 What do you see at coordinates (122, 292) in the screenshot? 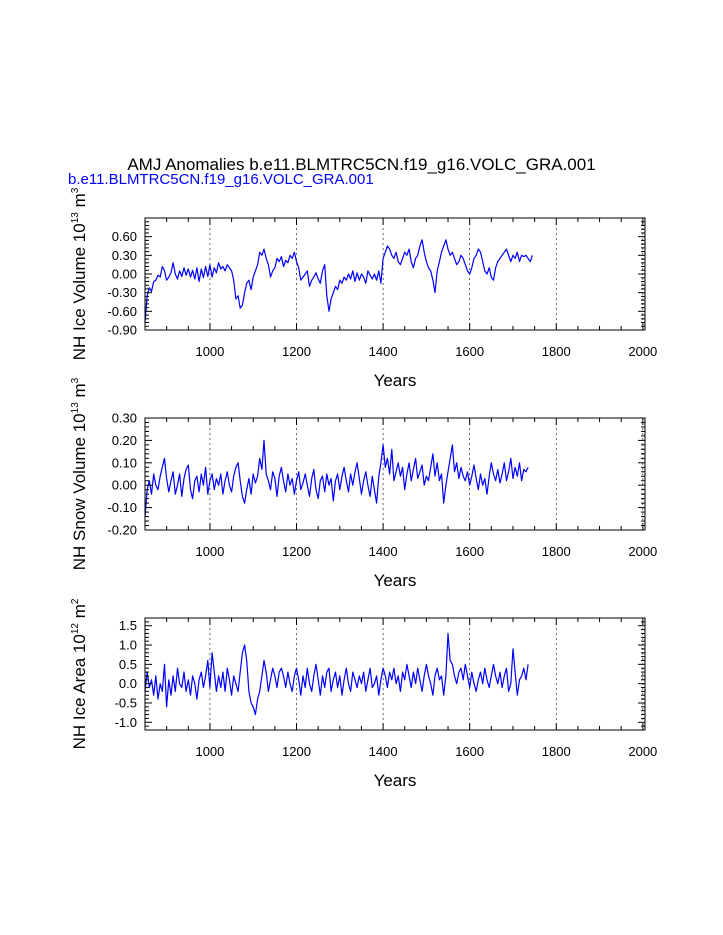
I see `y-tick-label: -0.30` at bounding box center [122, 292].